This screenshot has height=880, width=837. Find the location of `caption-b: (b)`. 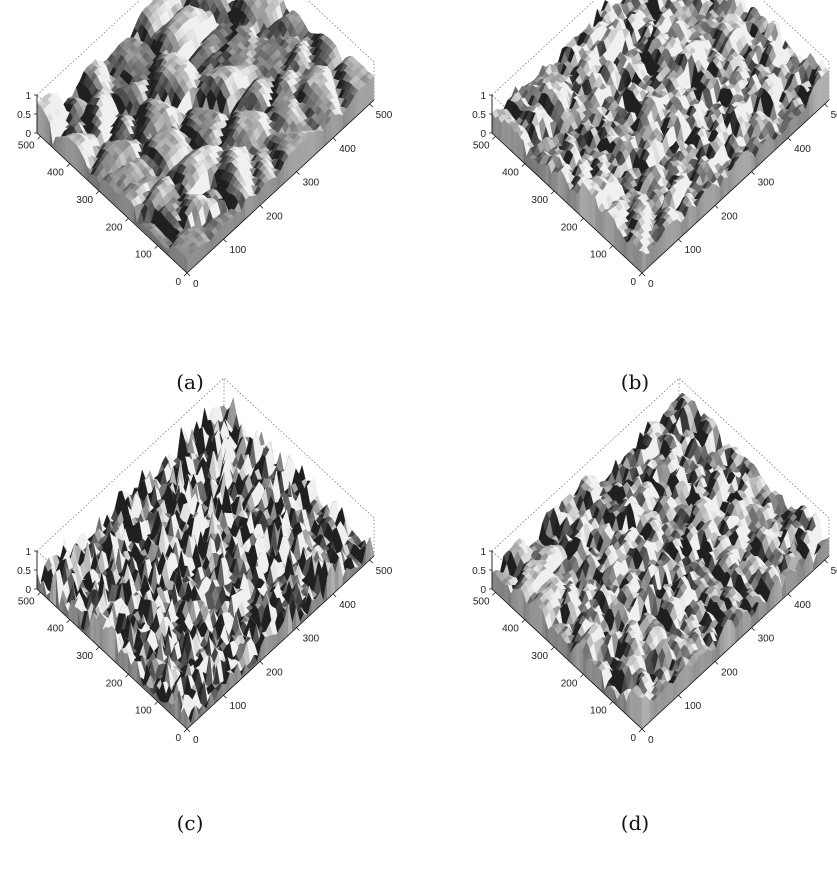

caption-b: (b) is located at coordinates (635, 382).